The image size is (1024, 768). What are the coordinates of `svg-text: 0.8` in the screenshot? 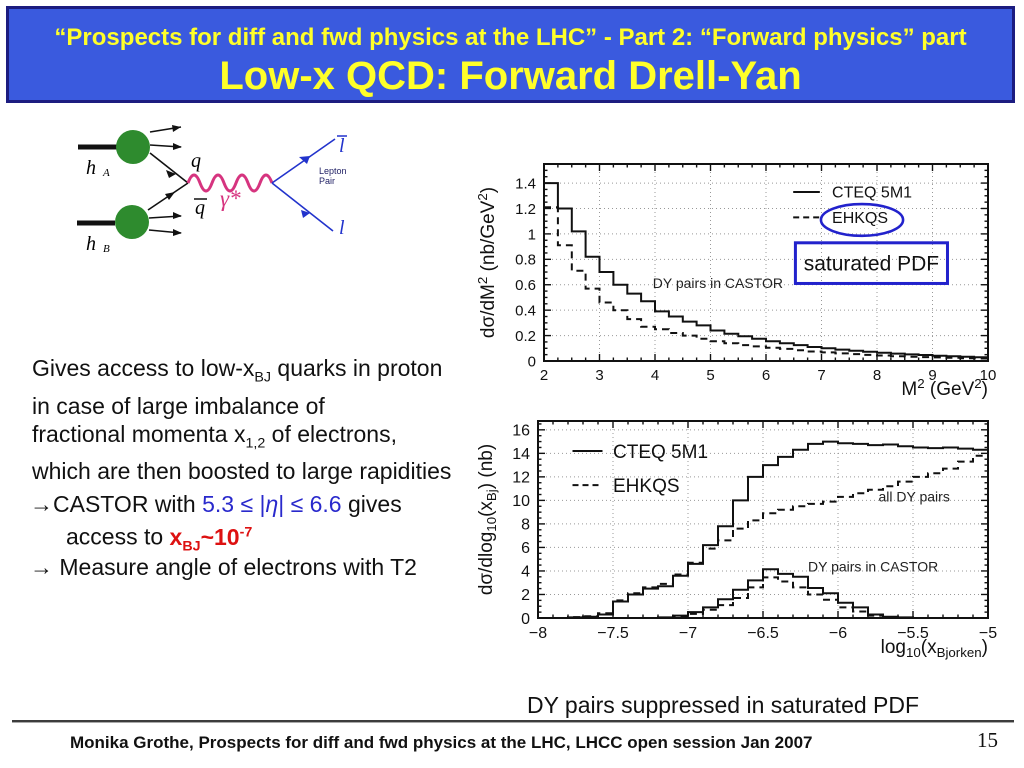 It's located at (525, 260).